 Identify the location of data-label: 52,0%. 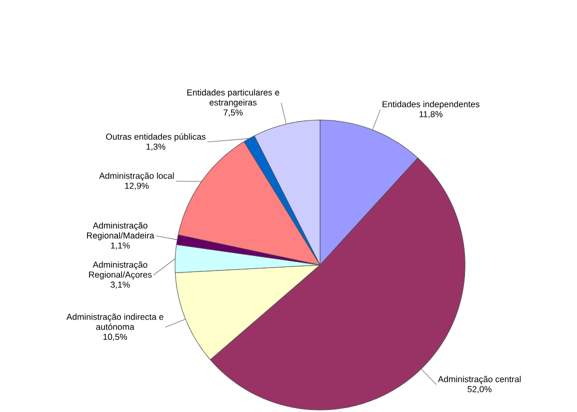
(480, 390).